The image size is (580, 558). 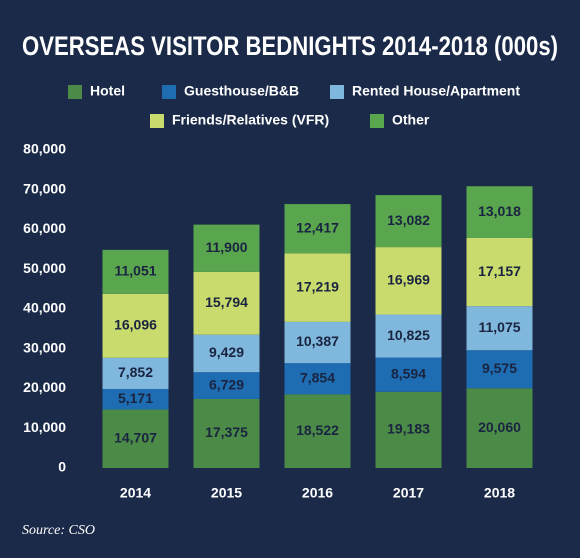 I want to click on value-label: 10,825, so click(x=408, y=335).